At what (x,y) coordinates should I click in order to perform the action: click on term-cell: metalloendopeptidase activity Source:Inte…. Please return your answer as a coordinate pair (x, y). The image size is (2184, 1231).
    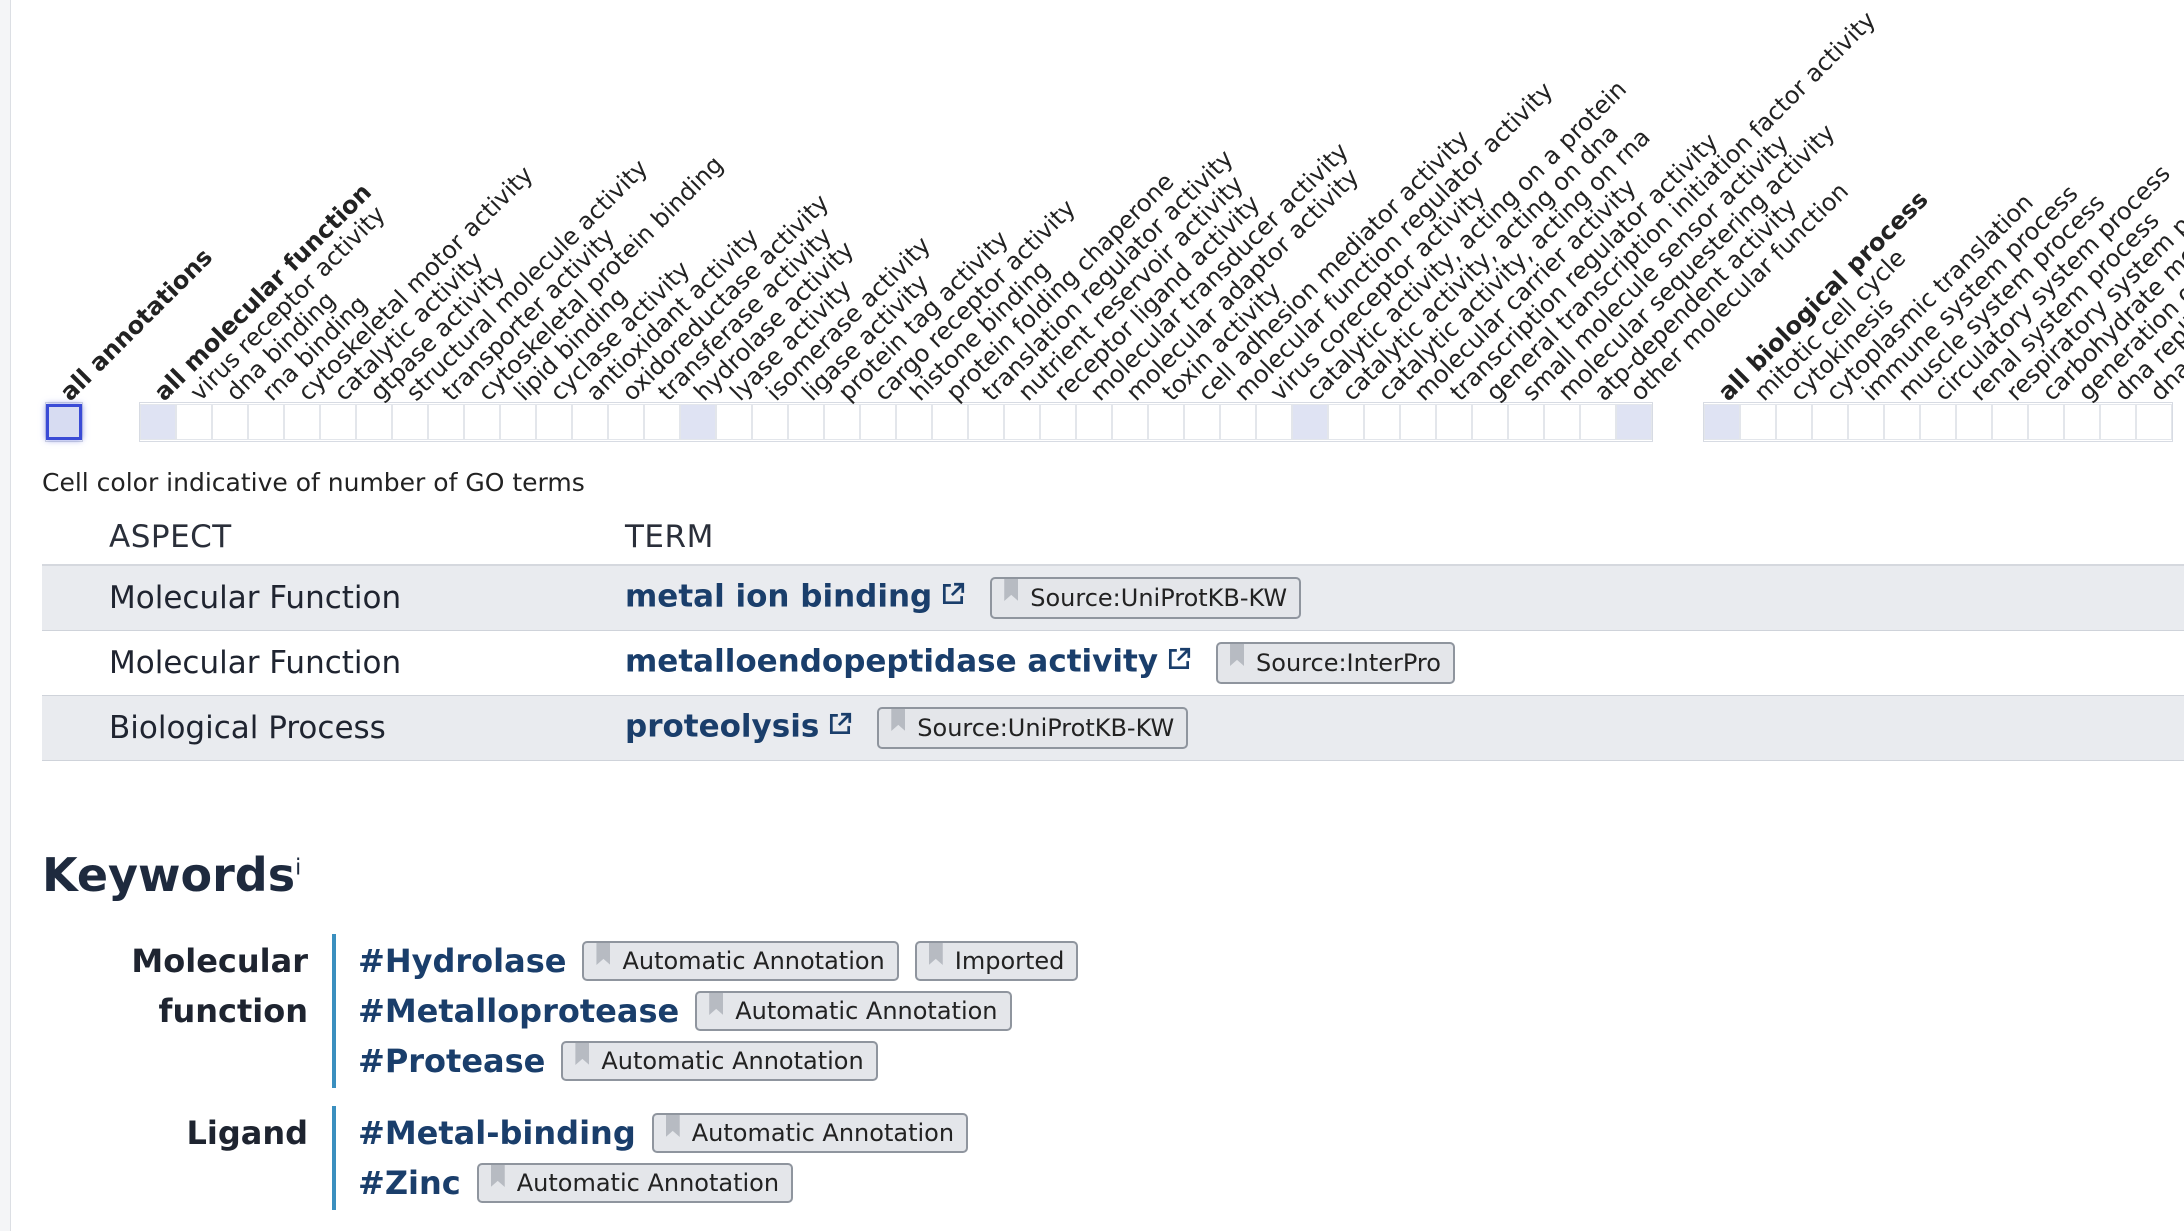
    Looking at the image, I should click on (1404, 663).